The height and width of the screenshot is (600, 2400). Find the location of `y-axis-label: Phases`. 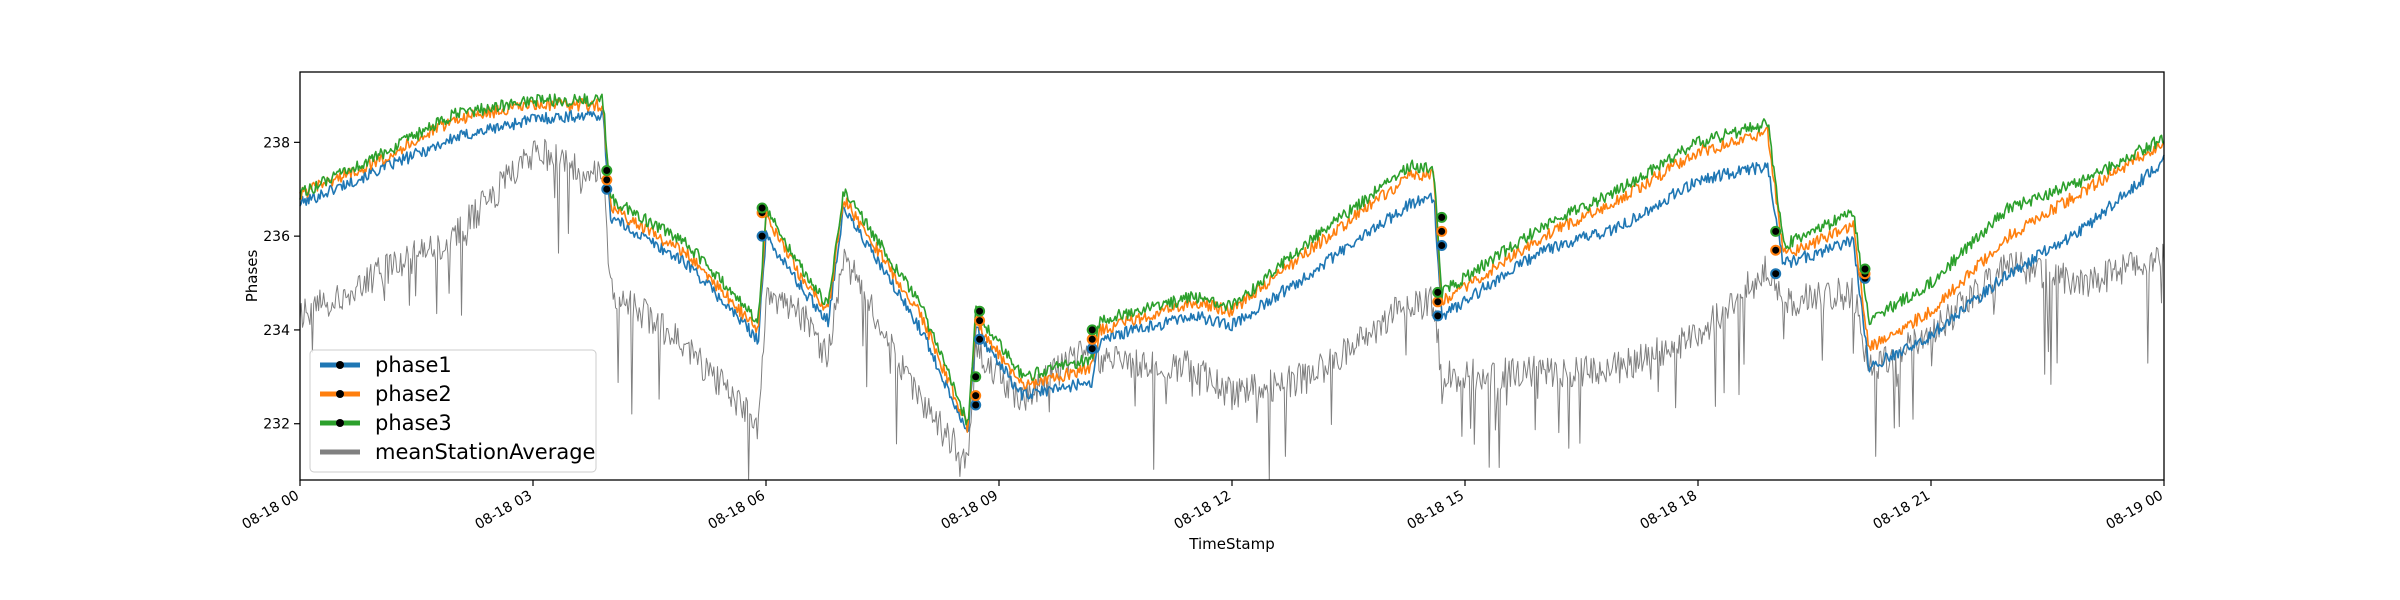

y-axis-label: Phases is located at coordinates (252, 276).